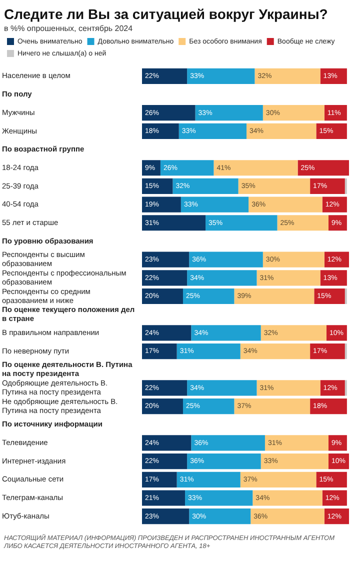  Describe the element at coordinates (166, 14) in the screenshot. I see `chart-title: Следите ли Вы за ситуацией вокруг Украины?` at that location.